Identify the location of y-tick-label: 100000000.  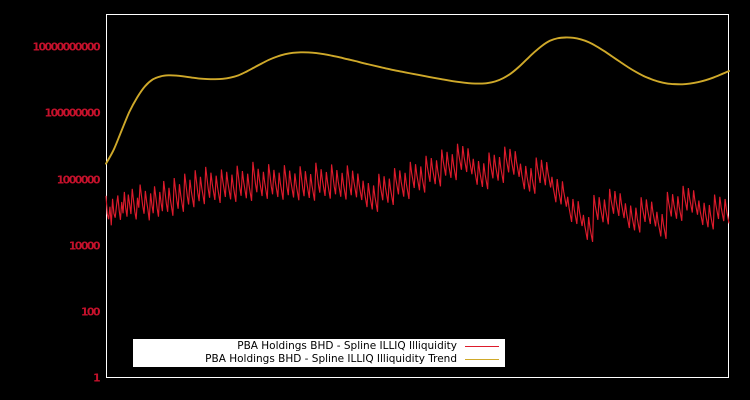
(72, 113).